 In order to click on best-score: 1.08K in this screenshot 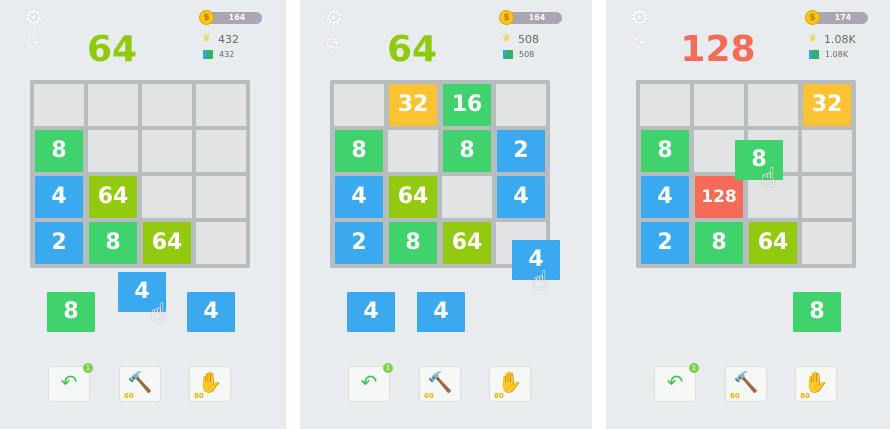, I will do `click(840, 39)`.